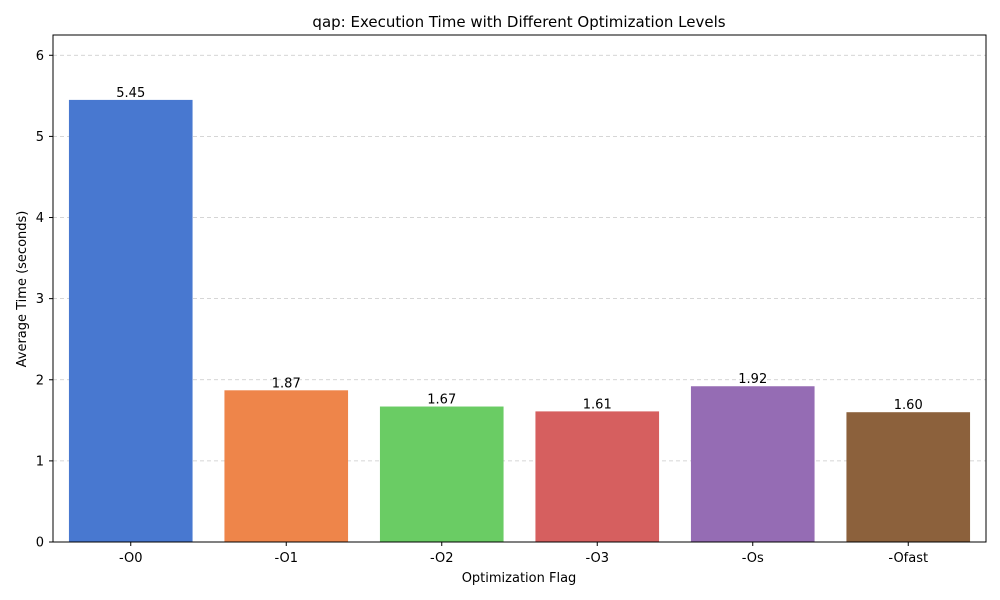  What do you see at coordinates (130, 93) in the screenshot?
I see `bar-value-label: 5.45` at bounding box center [130, 93].